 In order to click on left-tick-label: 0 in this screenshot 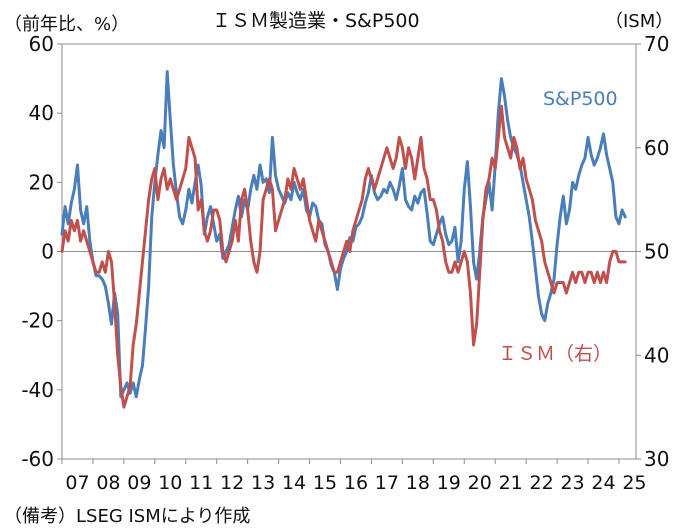, I will do `click(47, 252)`.